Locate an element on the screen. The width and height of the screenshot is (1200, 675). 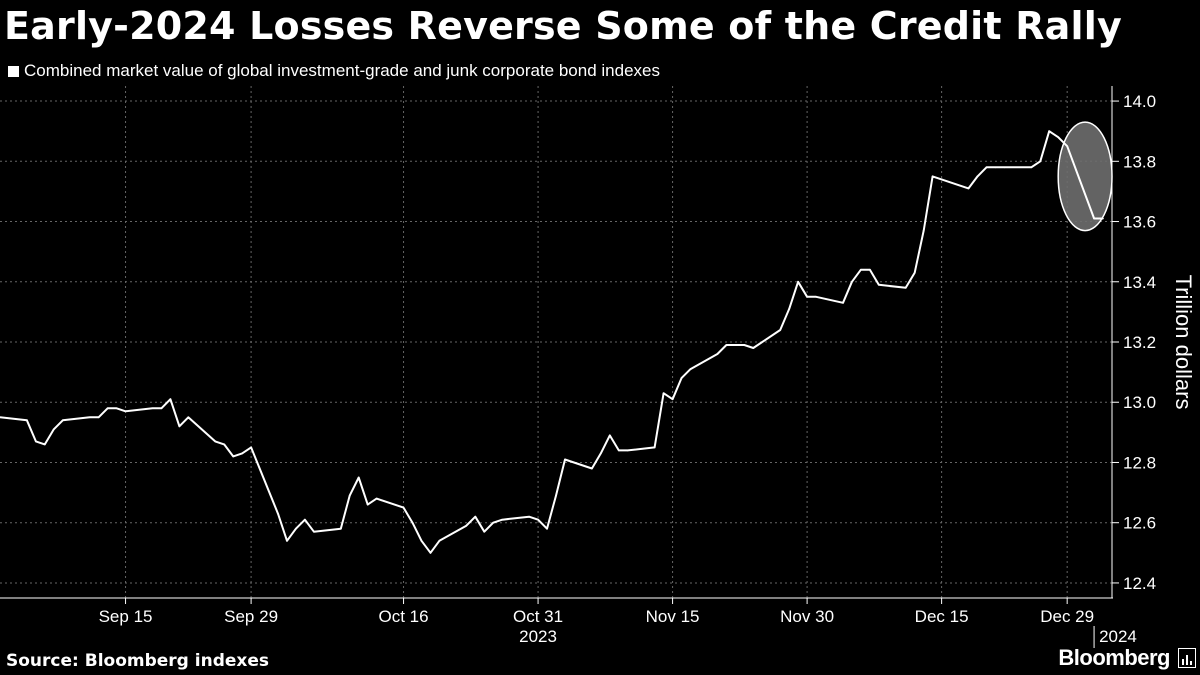
y-tick-label: 12.6 is located at coordinates (1139, 523).